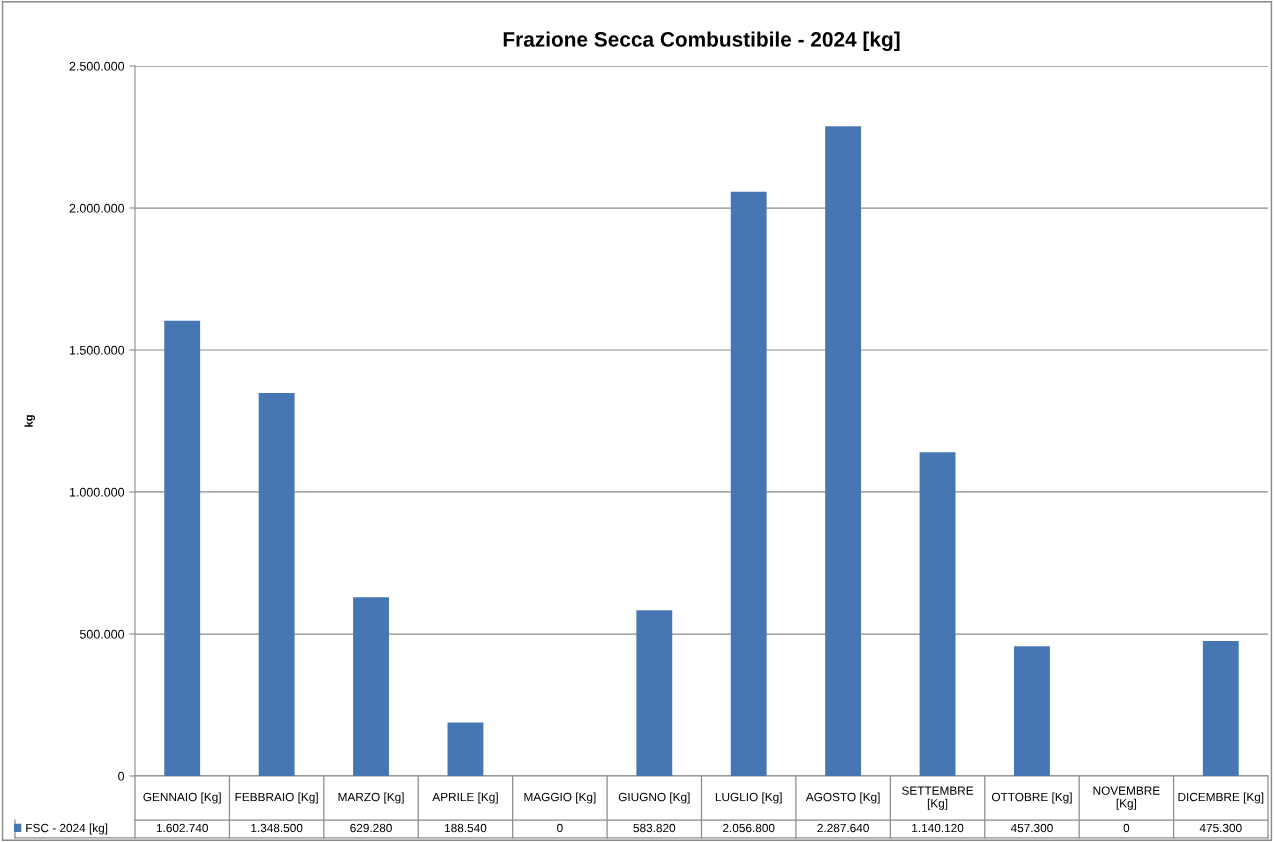  What do you see at coordinates (67, 829) in the screenshot?
I see `legend-label: FSC - 2024 [kg]` at bounding box center [67, 829].